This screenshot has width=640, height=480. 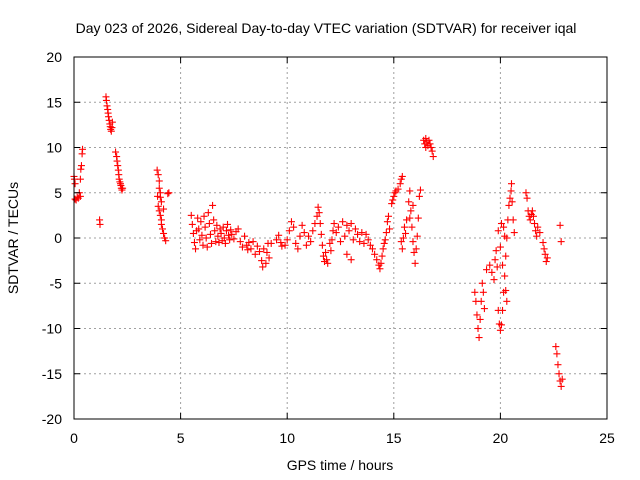 I want to click on y-tick-label: -20, so click(x=52, y=419).